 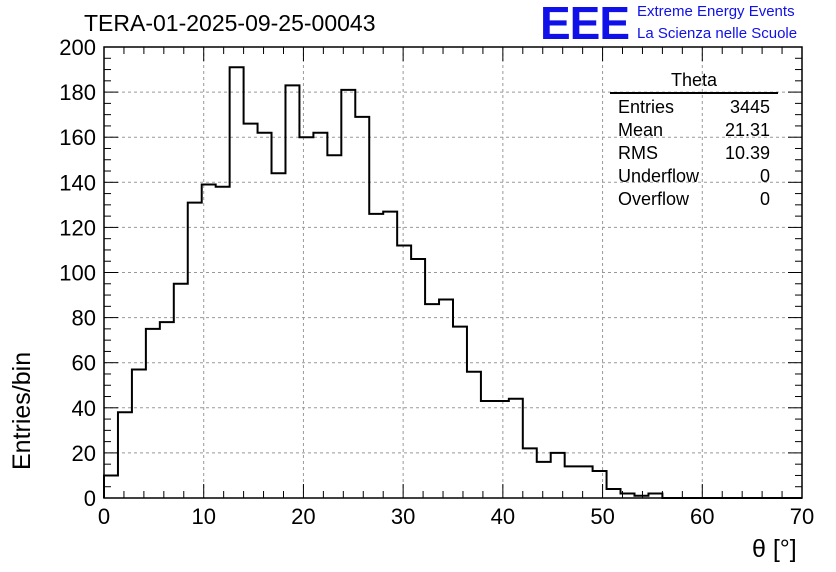 What do you see at coordinates (22, 410) in the screenshot?
I see `y-axis-label: Entries/bin` at bounding box center [22, 410].